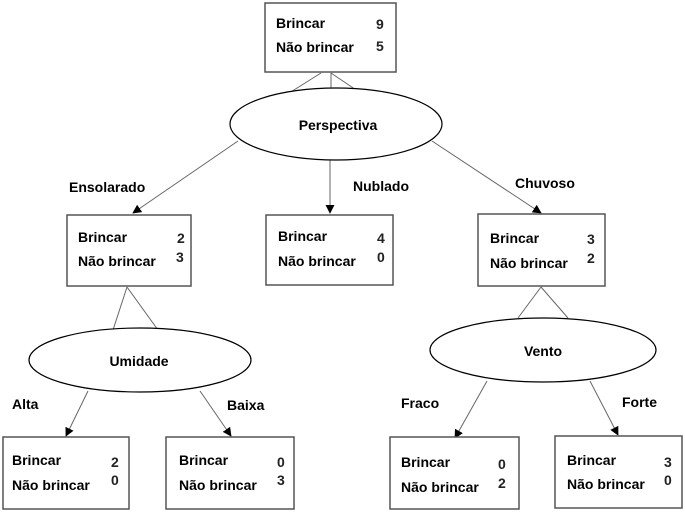 The width and height of the screenshot is (685, 512). Describe the element at coordinates (115, 462) in the screenshot. I see `node-humidity-high-row1-value: 2` at that location.